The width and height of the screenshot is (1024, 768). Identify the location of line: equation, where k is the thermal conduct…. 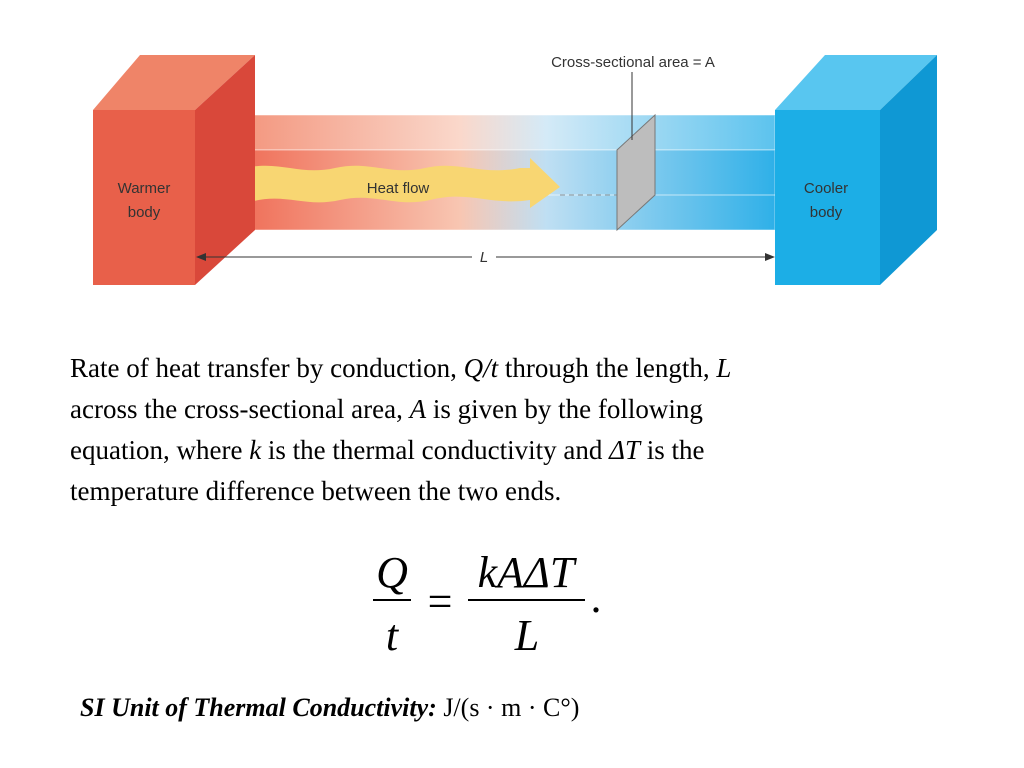
(400, 450).